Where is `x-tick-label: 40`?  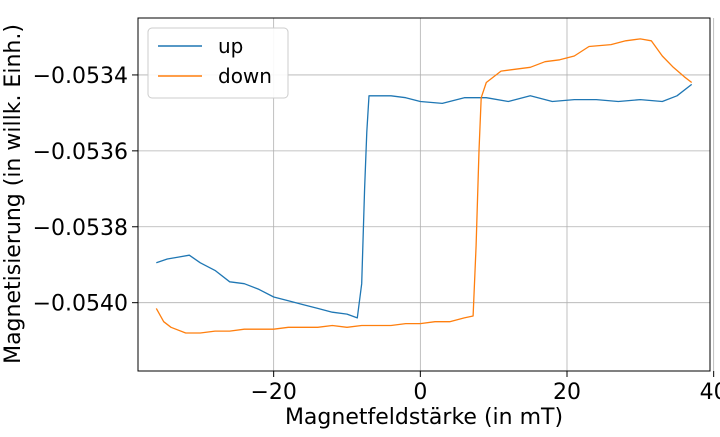 x-tick-label: 40 is located at coordinates (710, 392).